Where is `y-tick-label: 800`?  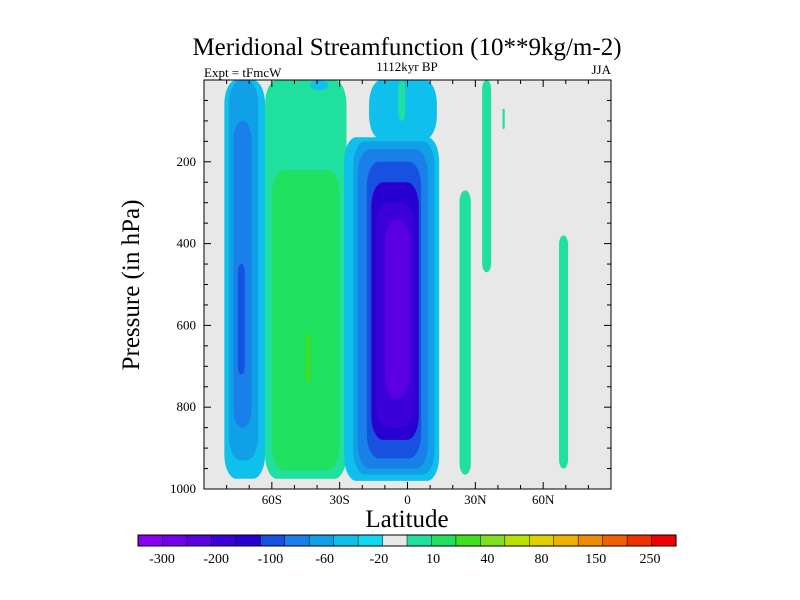
y-tick-label: 800 is located at coordinates (187, 406).